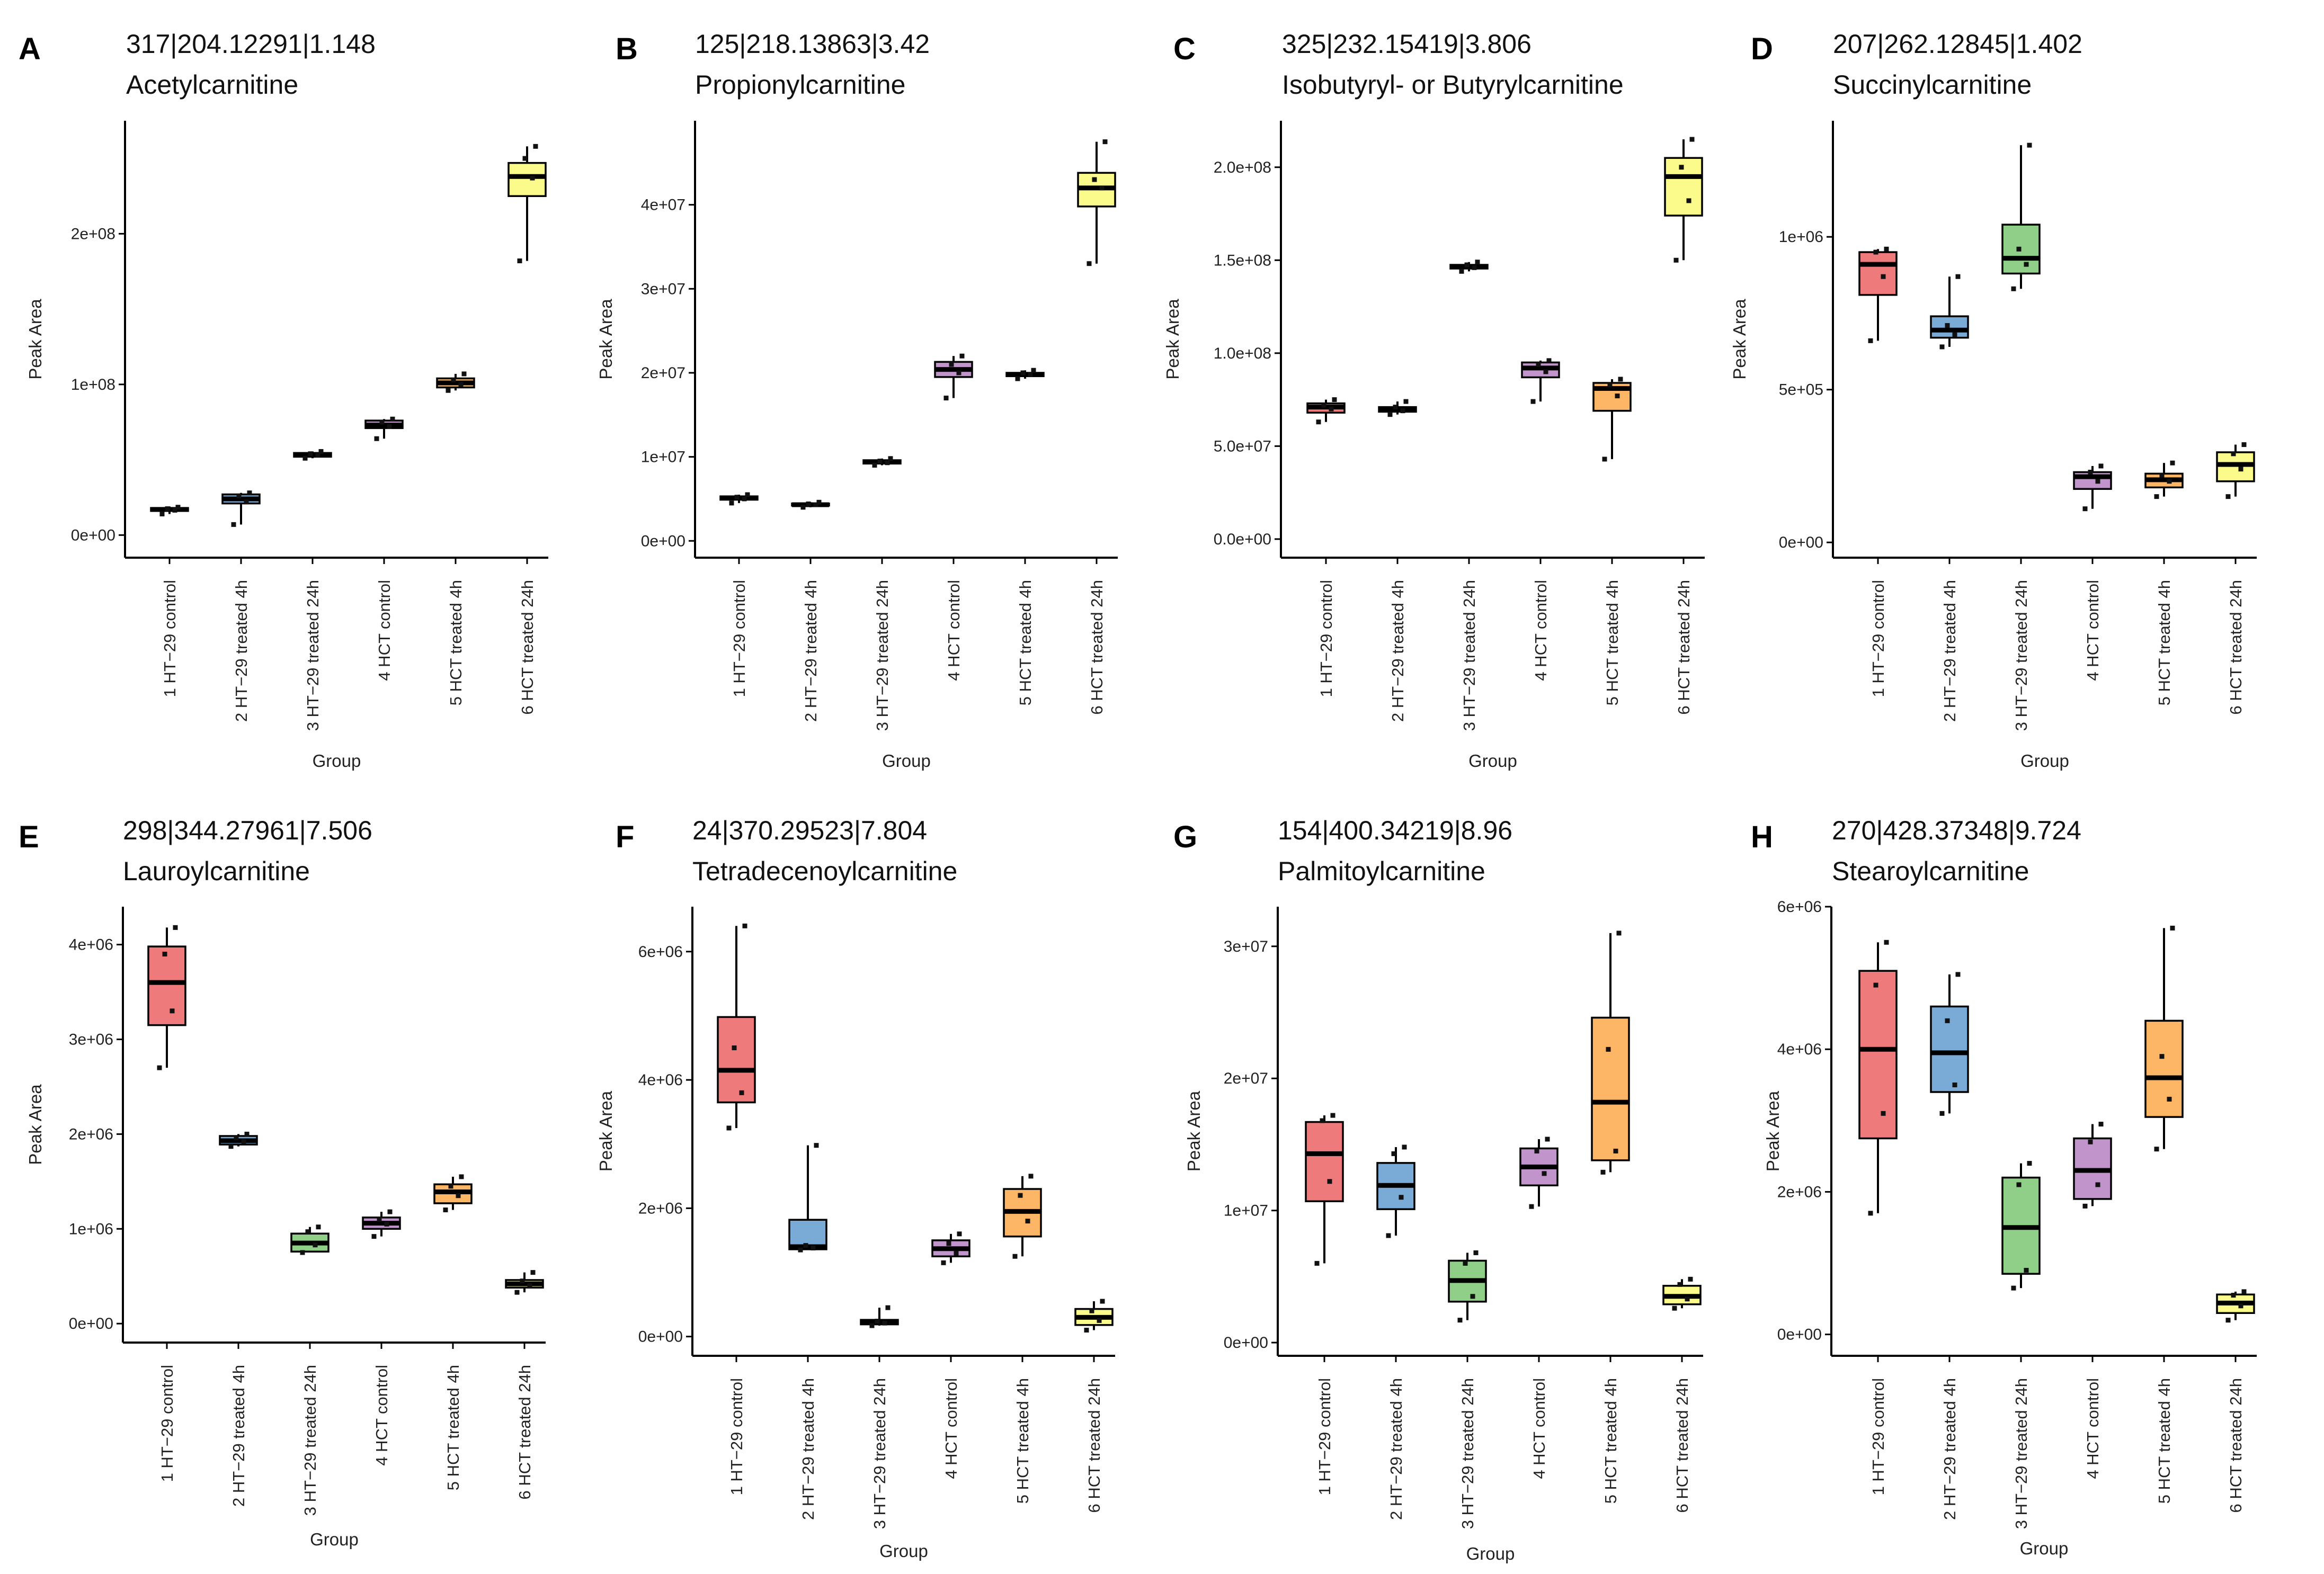  I want to click on panel-compound-name: Propionylcarnitine, so click(800, 85).